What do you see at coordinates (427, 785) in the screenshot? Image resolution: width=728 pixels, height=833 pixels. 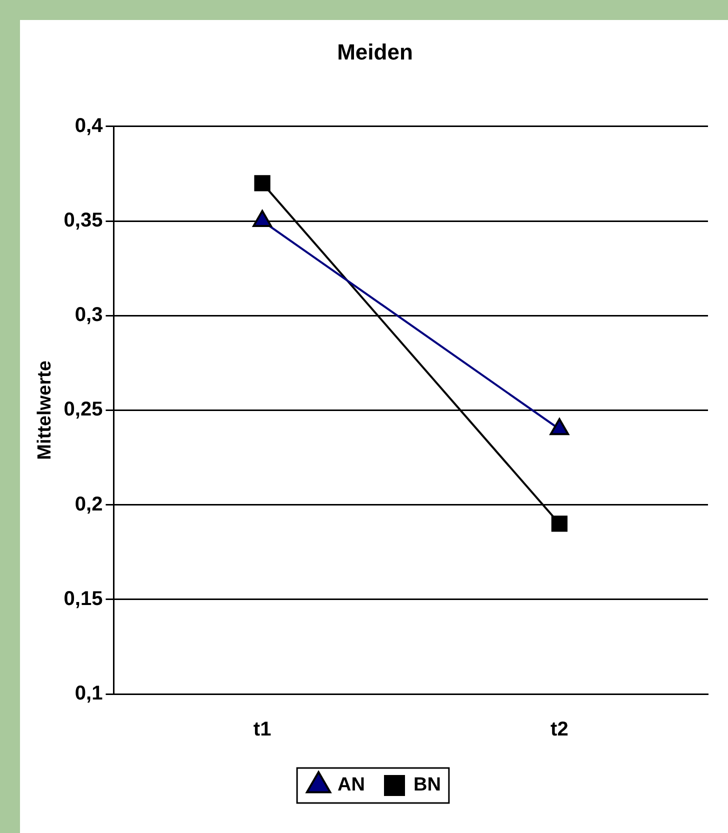 I see `legend-label: BN` at bounding box center [427, 785].